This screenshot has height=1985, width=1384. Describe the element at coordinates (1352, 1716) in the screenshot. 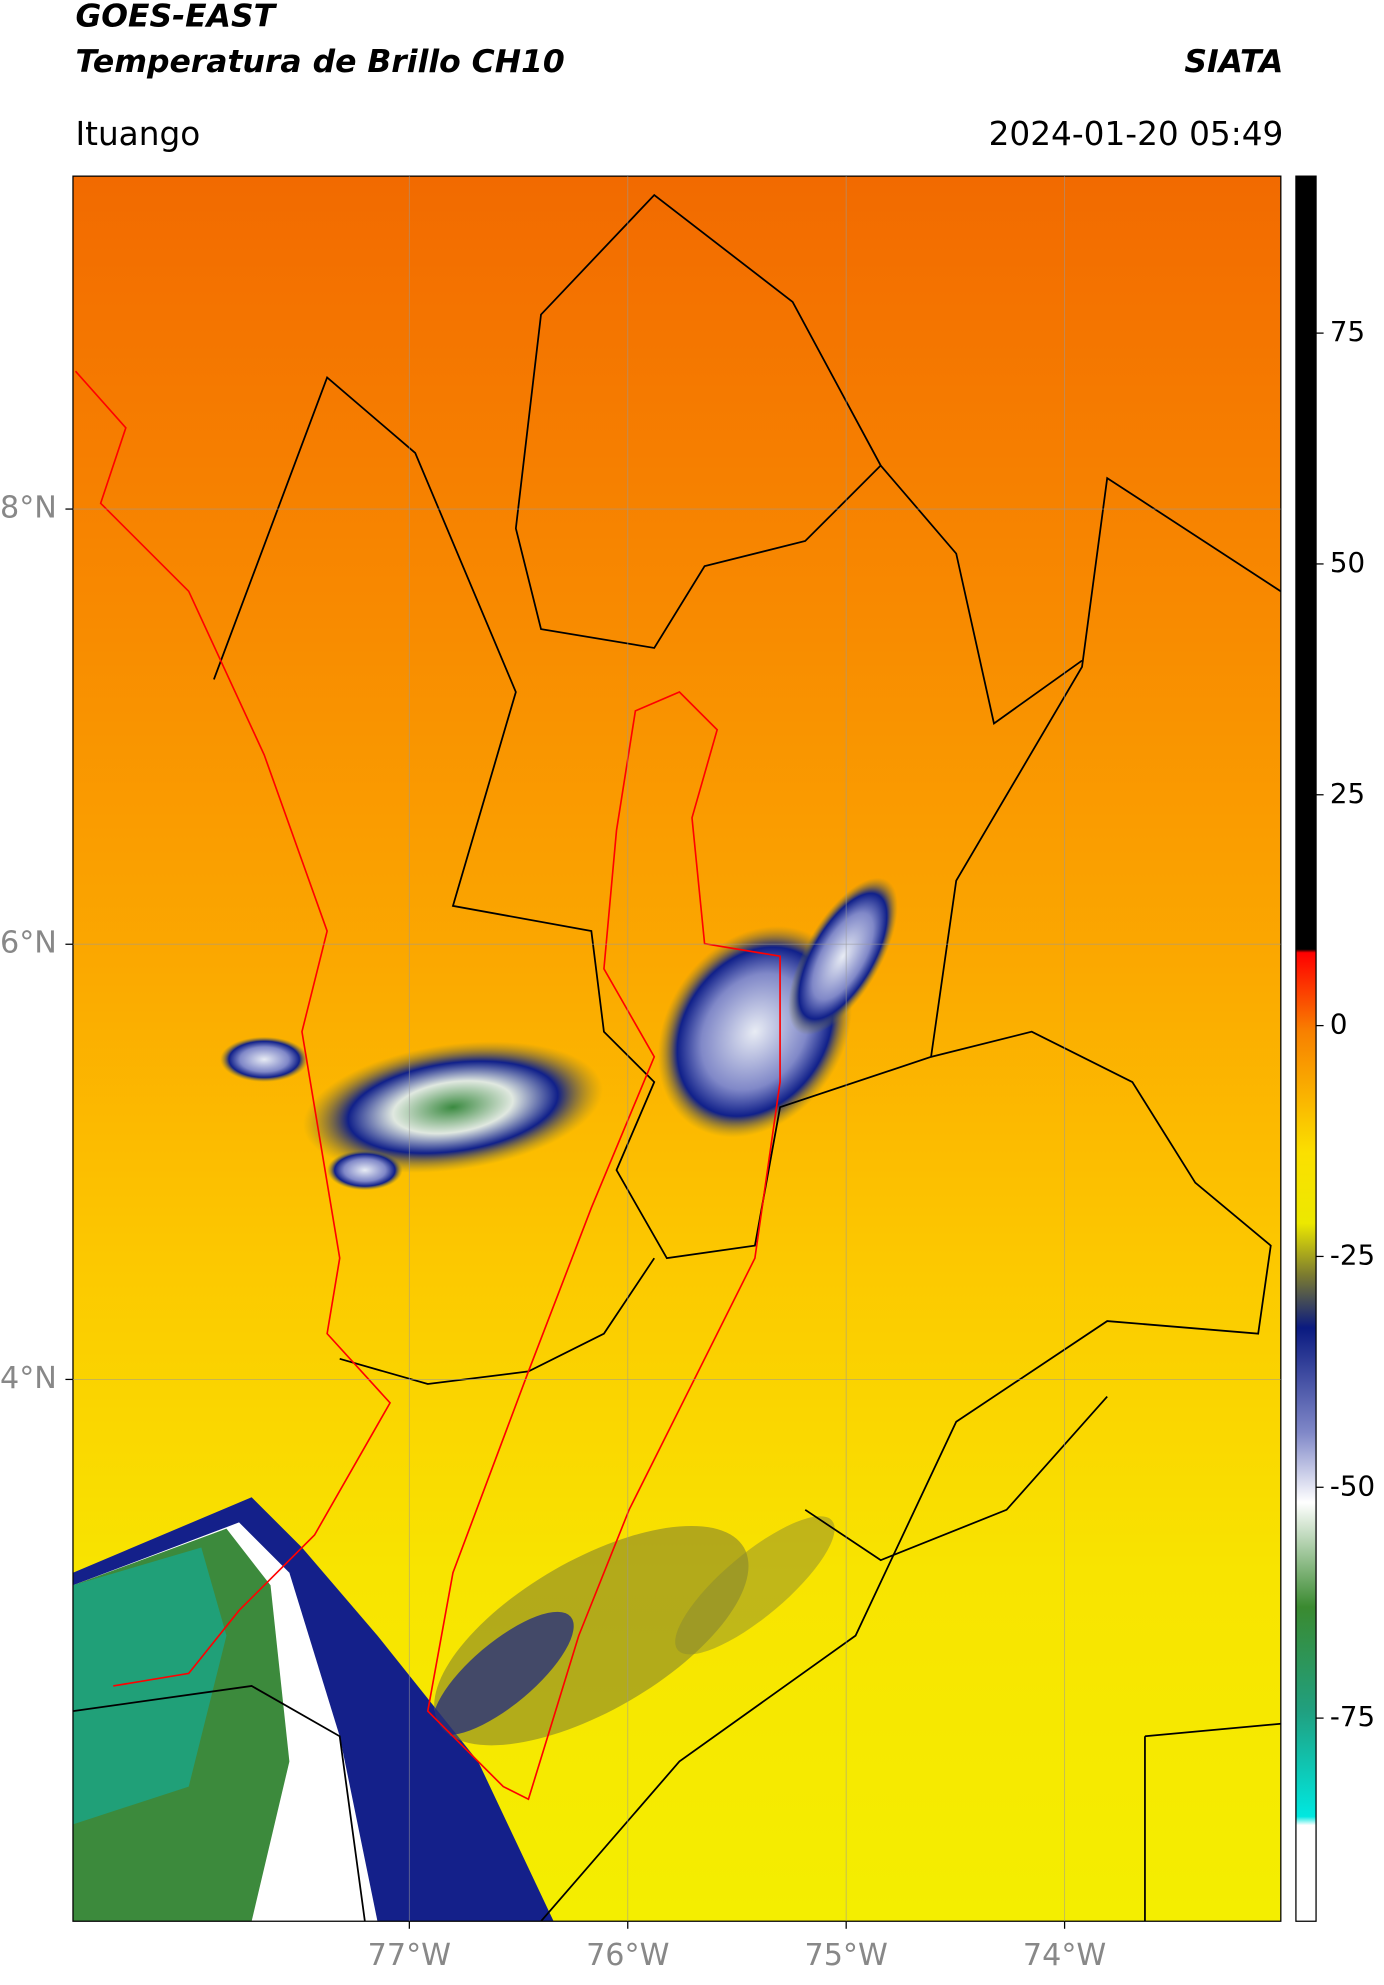

I see `colorbar-tick-label: -75` at that location.